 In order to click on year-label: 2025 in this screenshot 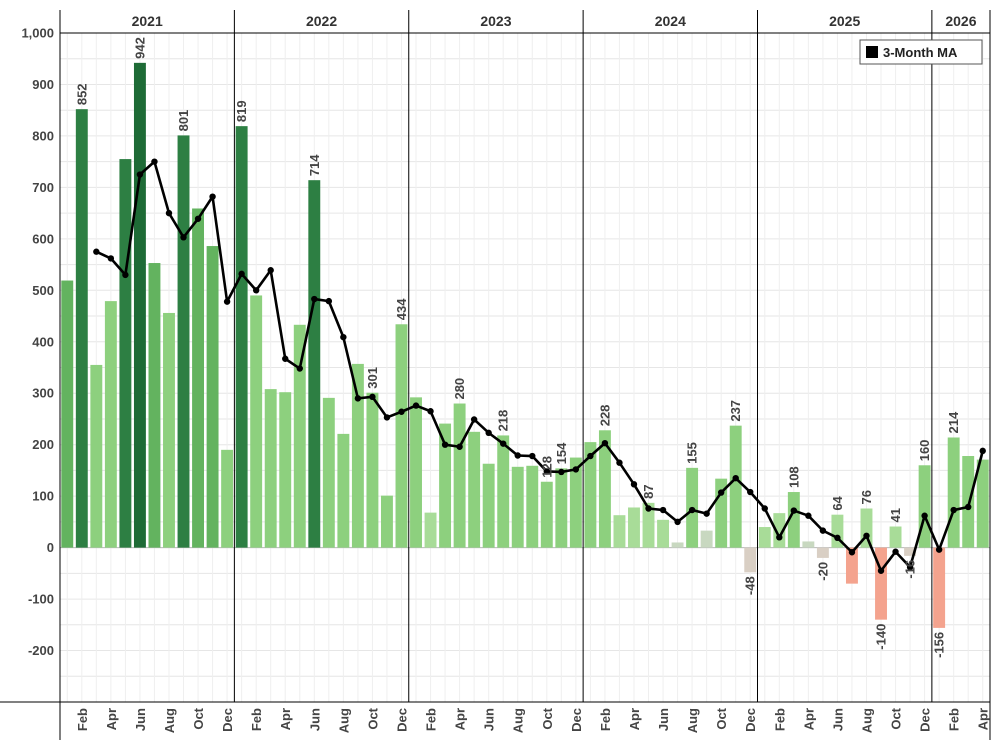, I will do `click(844, 21)`.